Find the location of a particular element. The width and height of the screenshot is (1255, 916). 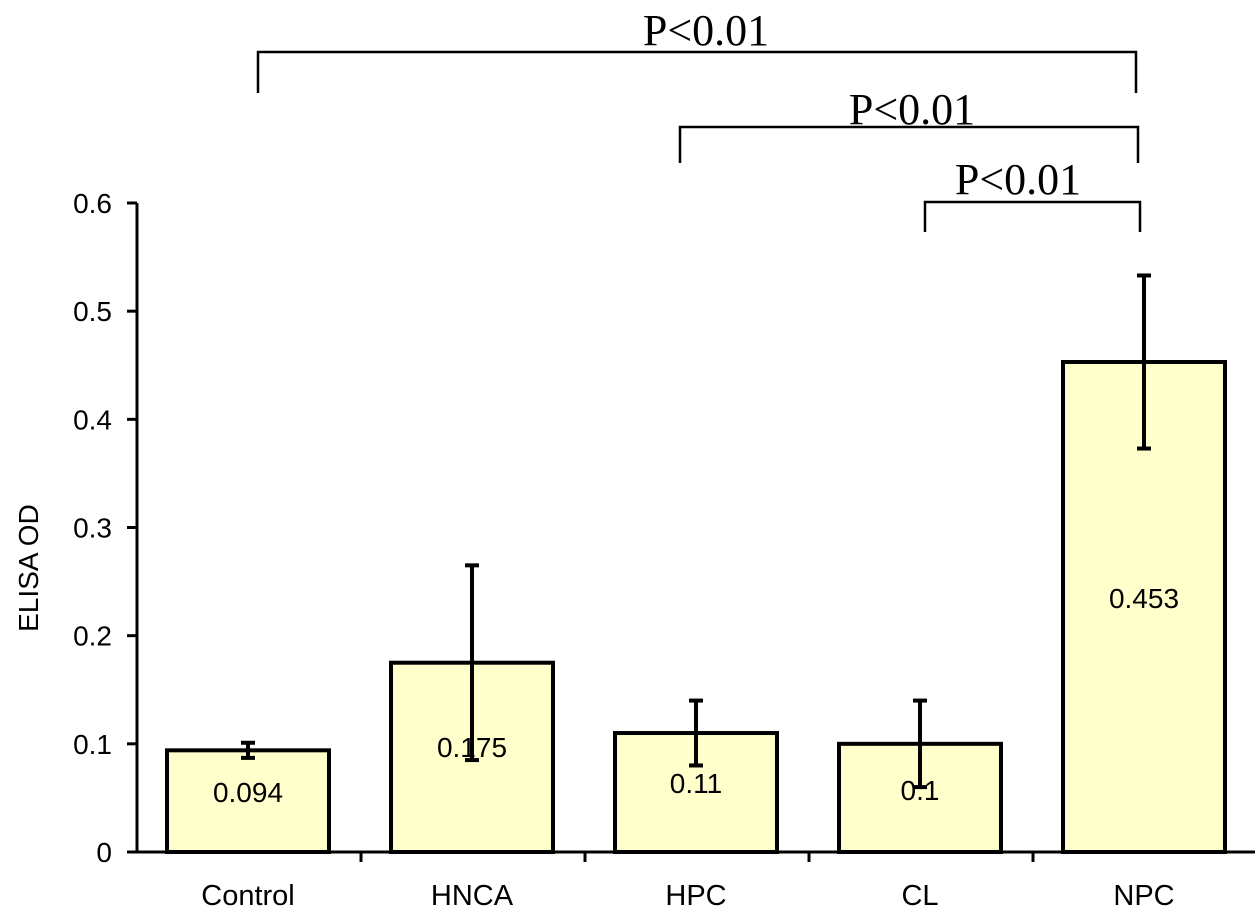

y-tick-label-6: 0.6 is located at coordinates (92, 203).